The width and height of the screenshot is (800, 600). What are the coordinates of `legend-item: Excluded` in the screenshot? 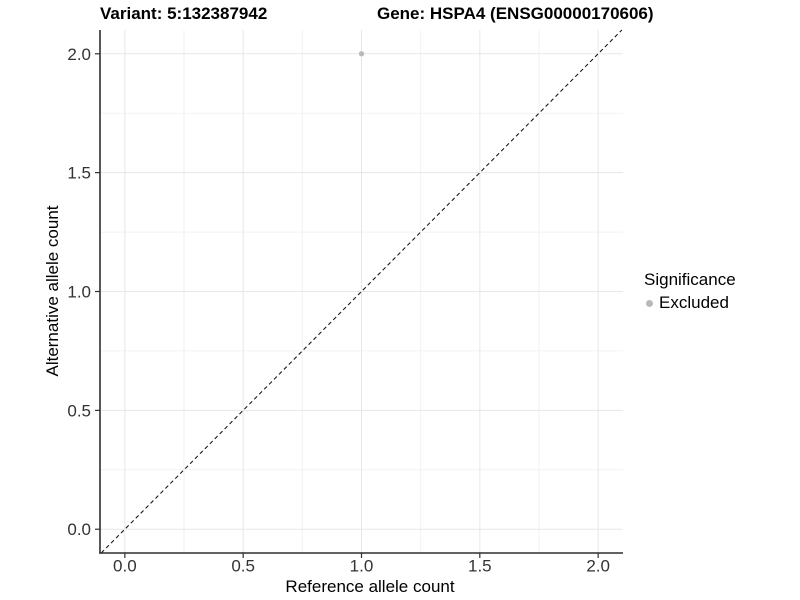 It's located at (690, 303).